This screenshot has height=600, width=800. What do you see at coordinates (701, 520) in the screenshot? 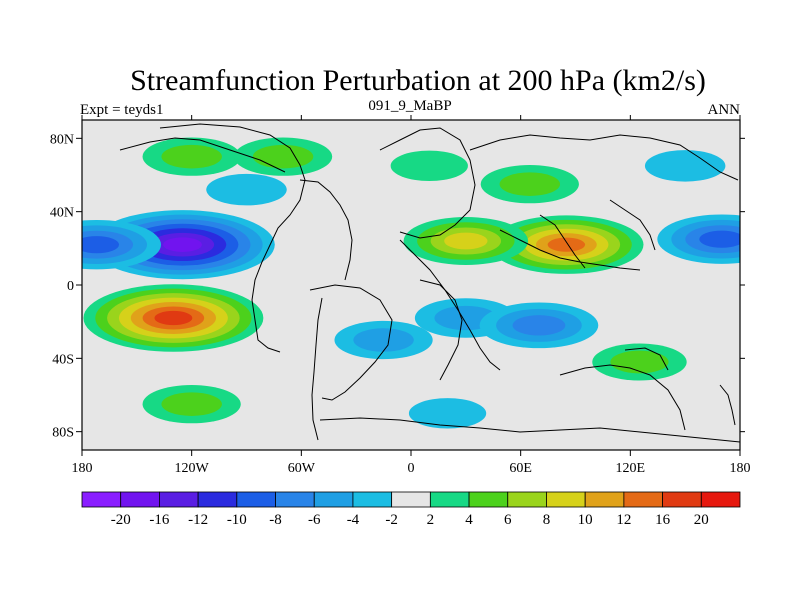
I see `colorbar-label: 20` at bounding box center [701, 520].